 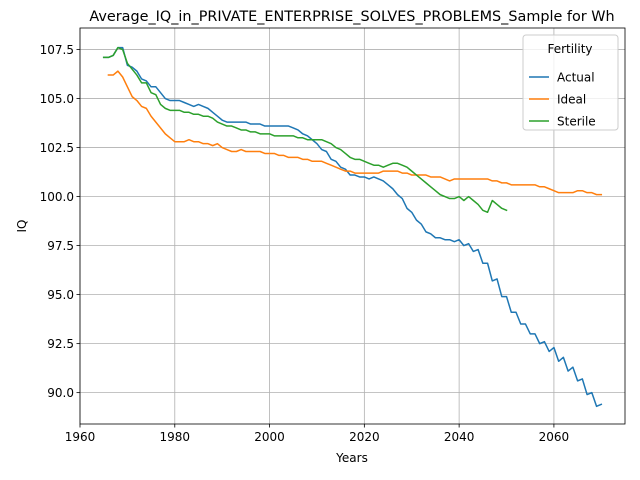 I want to click on x-tick-label: 1980, so click(x=175, y=437).